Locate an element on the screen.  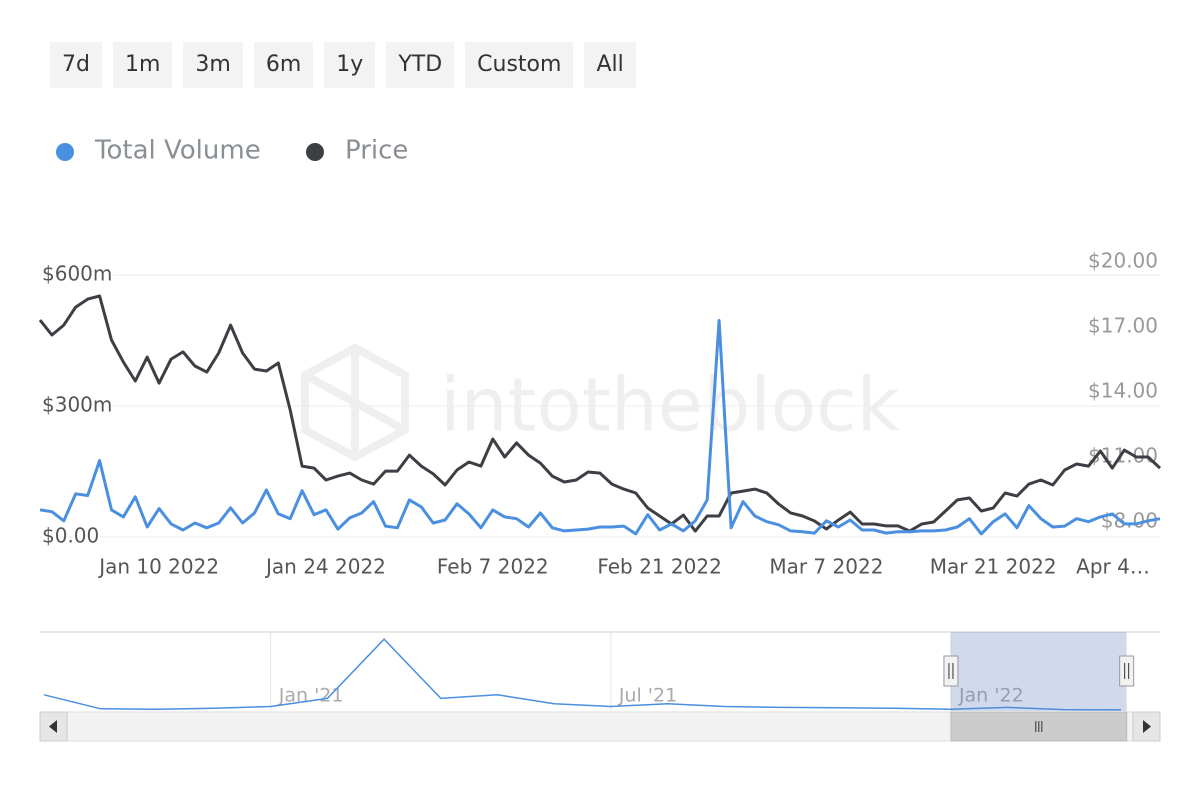
y2-tick-label: $14.00 is located at coordinates (1123, 391).